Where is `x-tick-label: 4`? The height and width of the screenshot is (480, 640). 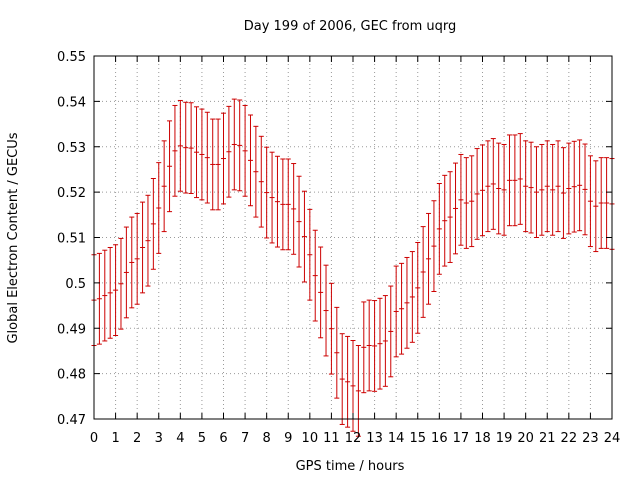
x-tick-label: 4 is located at coordinates (180, 438).